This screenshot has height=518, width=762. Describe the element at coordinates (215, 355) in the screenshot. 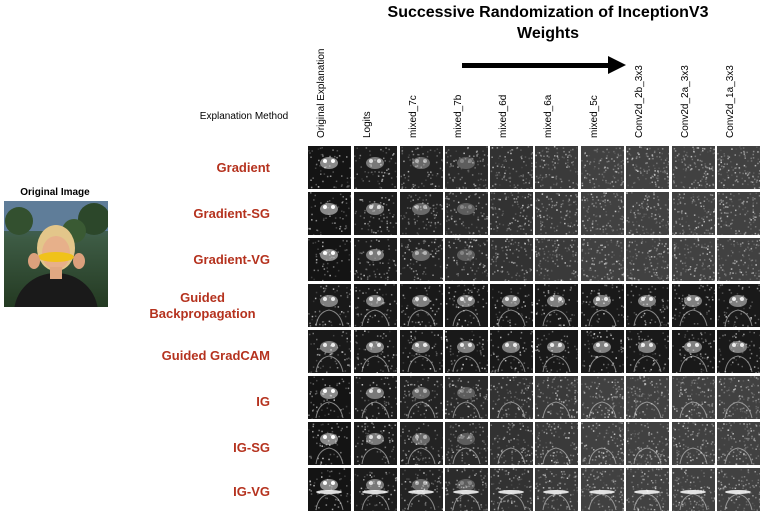

I see `row-label: Guided GradCAM` at that location.